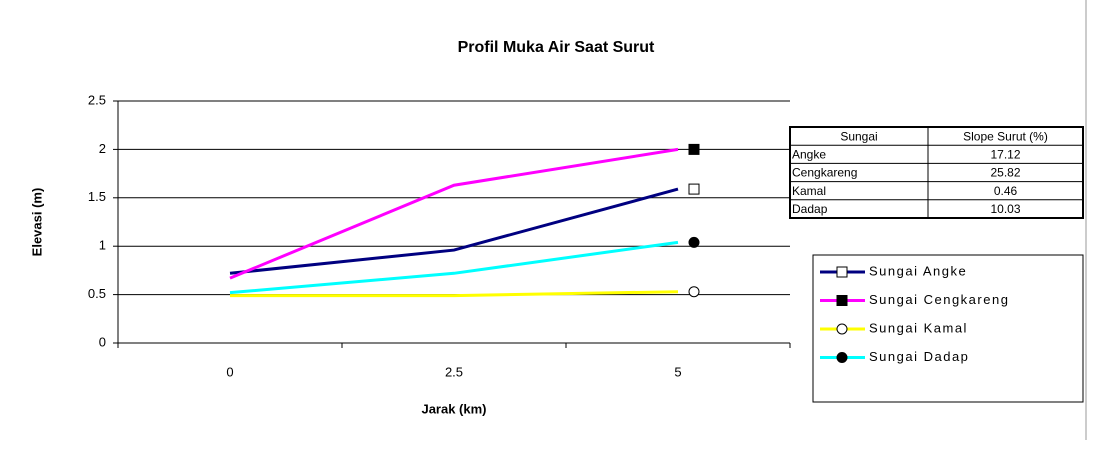 The width and height of the screenshot is (1103, 454). Describe the element at coordinates (453, 408) in the screenshot. I see `x-axis-title: Jarak (km)` at that location.